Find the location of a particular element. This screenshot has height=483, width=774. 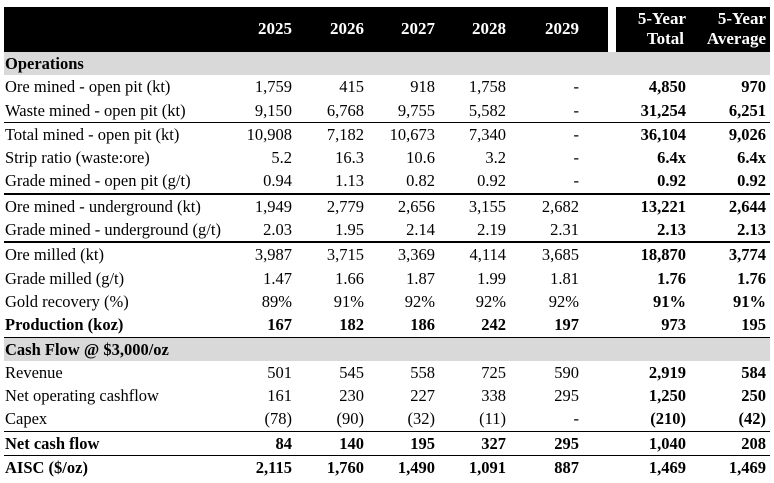

row-label: Net operating cashflow is located at coordinates (82, 396).